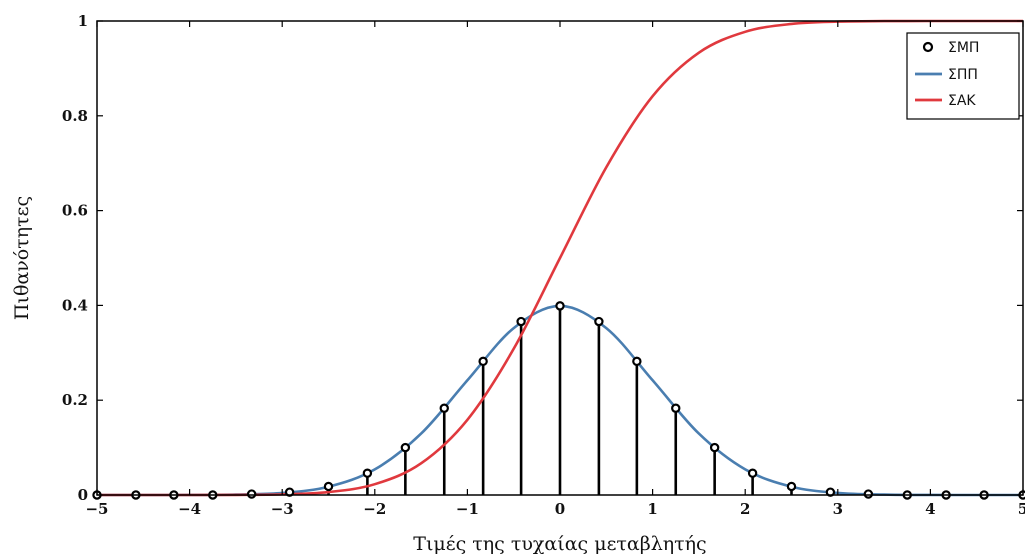  I want to click on x-tick-label: −1, so click(467, 509).